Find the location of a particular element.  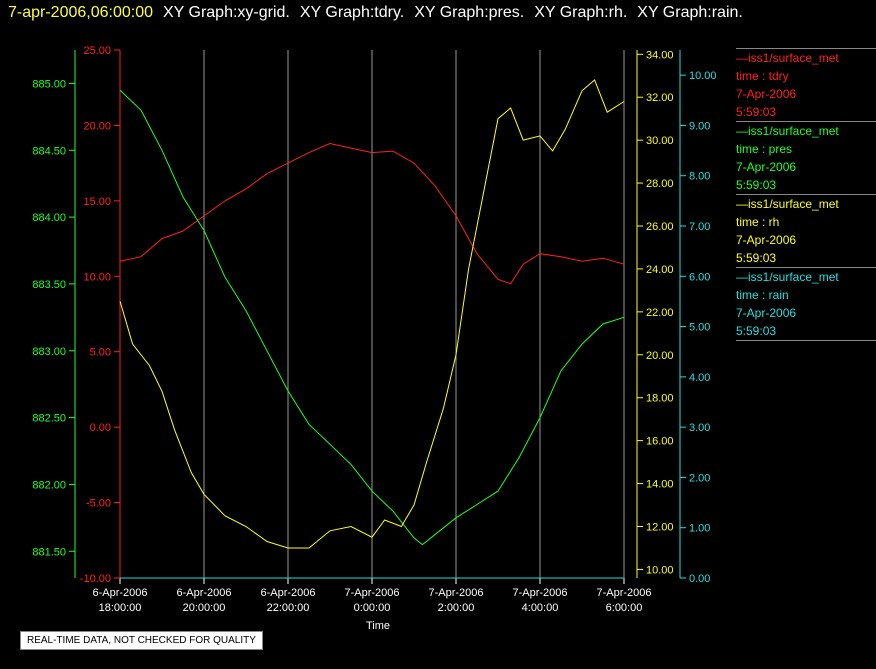

x-tick-label-time: 20:00:00 is located at coordinates (204, 608).